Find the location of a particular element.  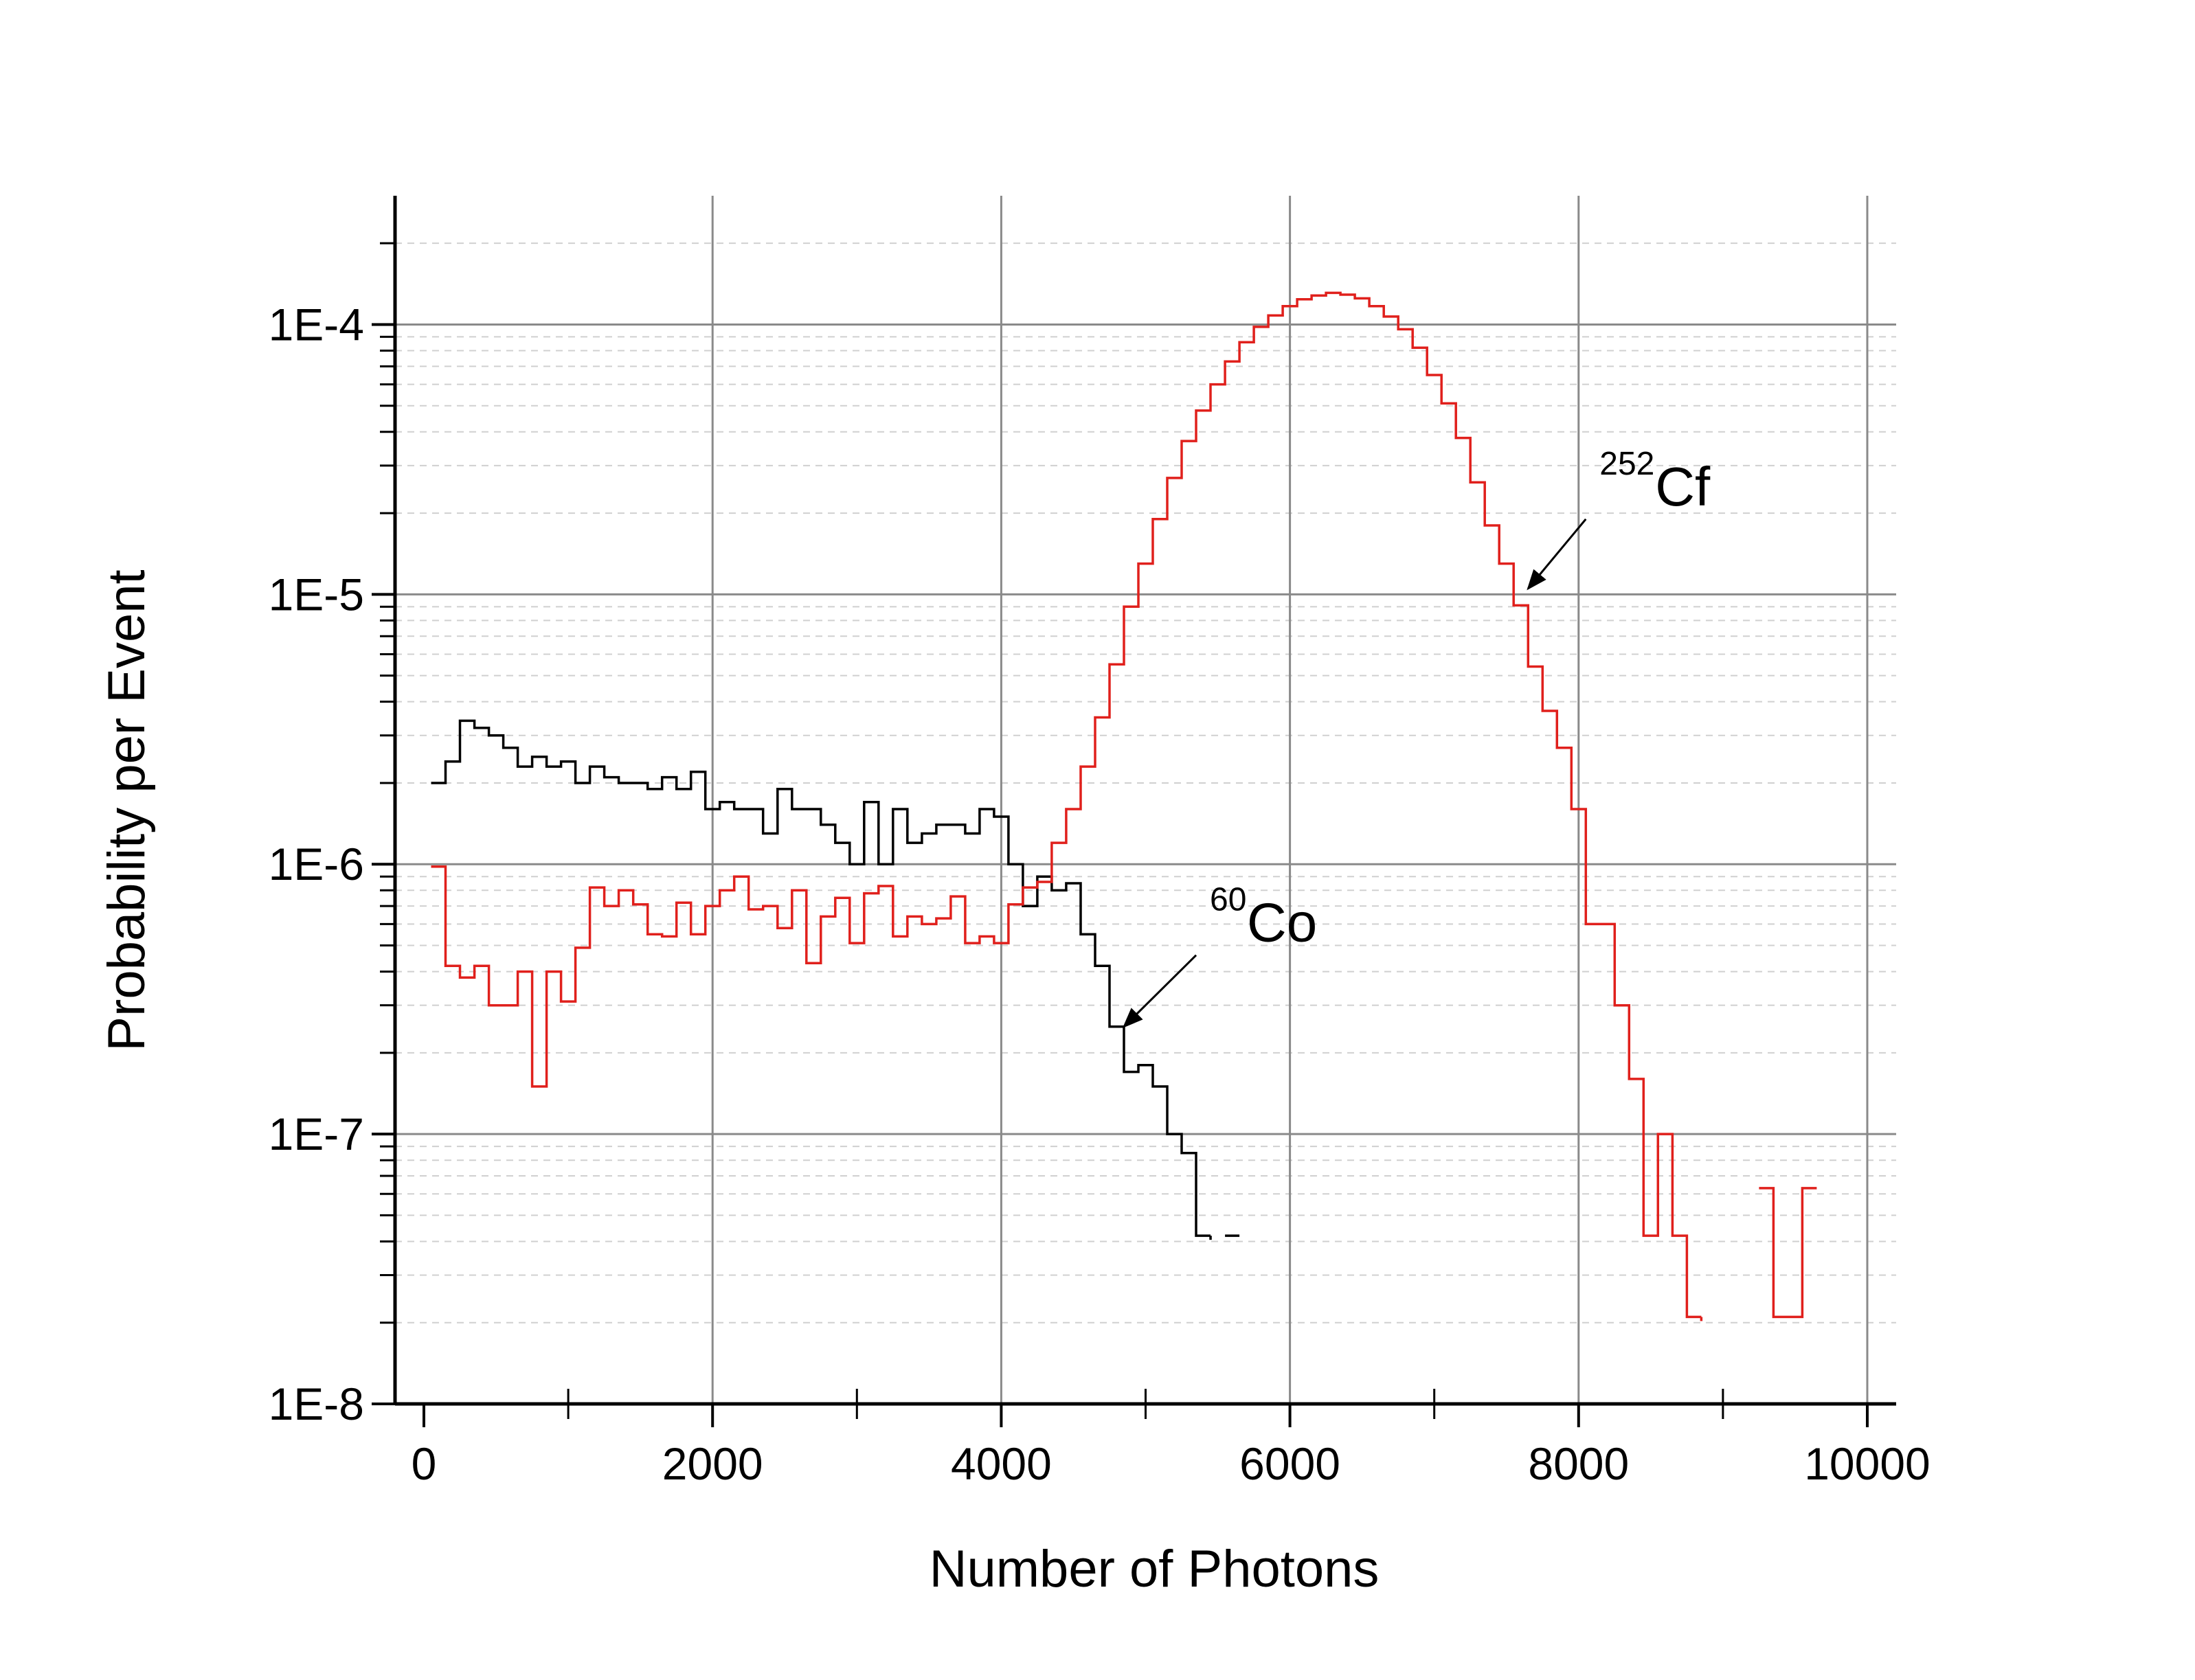

series-1-line is located at coordinates (1788, 1253).